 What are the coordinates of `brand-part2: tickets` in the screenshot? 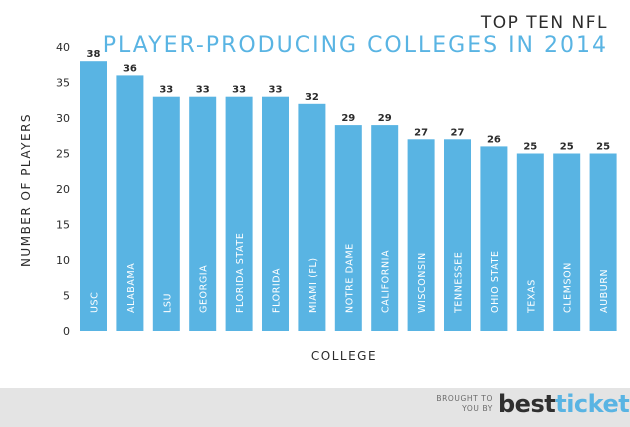 It's located at (592, 404).